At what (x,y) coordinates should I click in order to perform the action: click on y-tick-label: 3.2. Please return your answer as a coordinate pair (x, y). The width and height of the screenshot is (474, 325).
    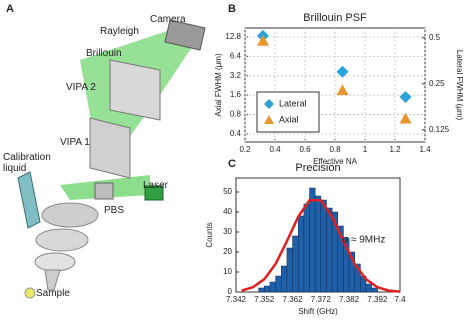
    Looking at the image, I should click on (236, 75).